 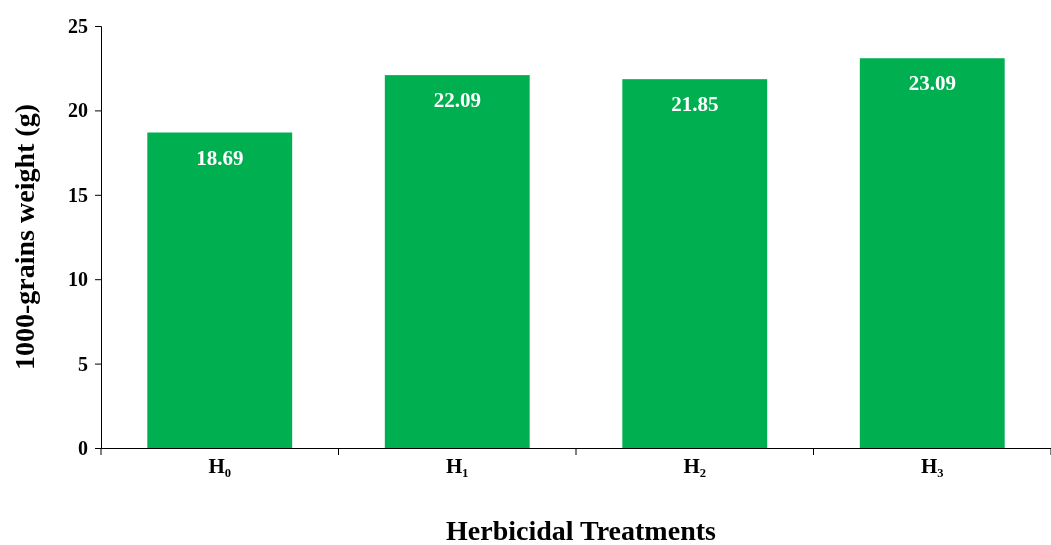 I want to click on x-tick-label: H₁, so click(x=457, y=466).